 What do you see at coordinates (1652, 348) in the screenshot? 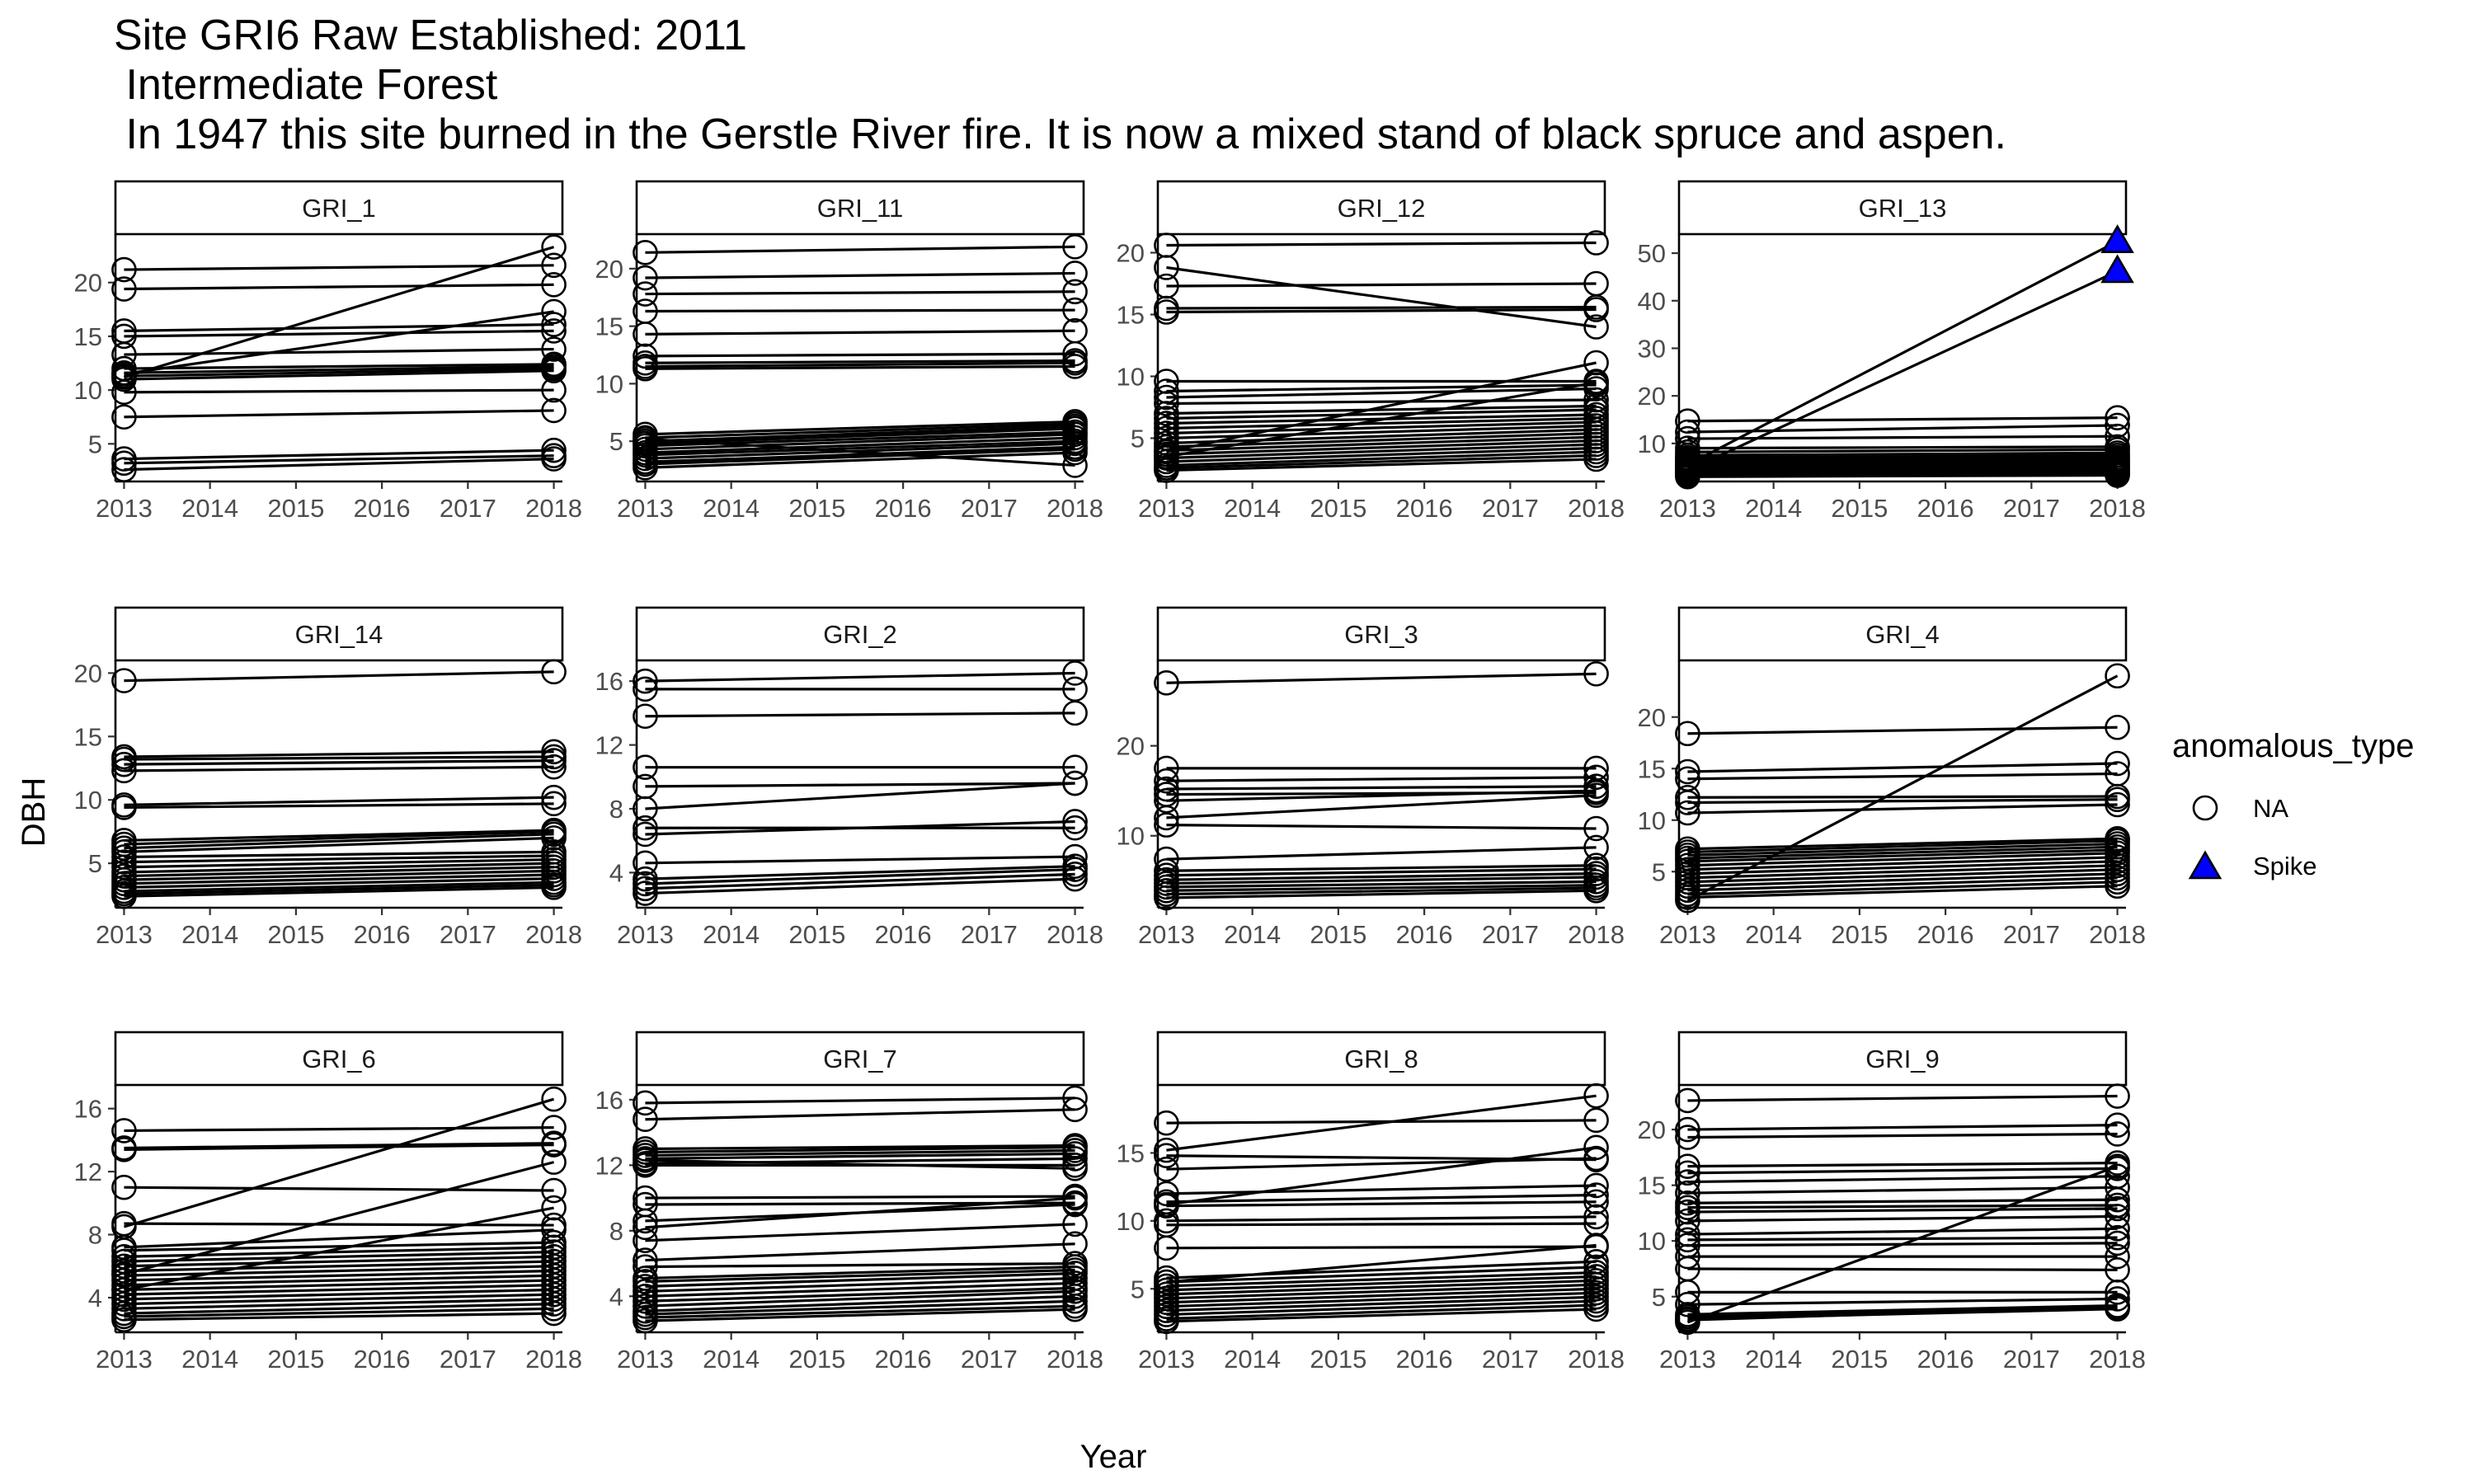
I see `y-tick-label: 30` at bounding box center [1652, 348].